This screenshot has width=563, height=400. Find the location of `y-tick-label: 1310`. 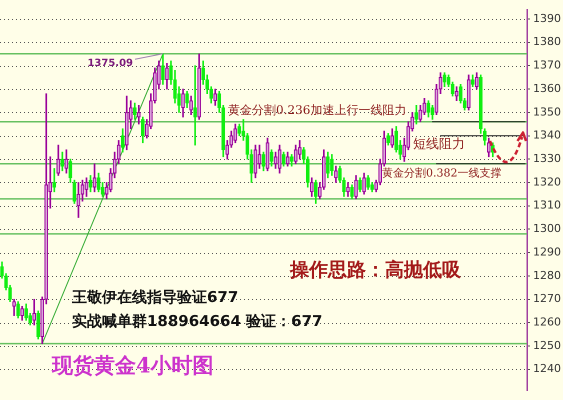

y-tick-label: 1310 is located at coordinates (547, 205).